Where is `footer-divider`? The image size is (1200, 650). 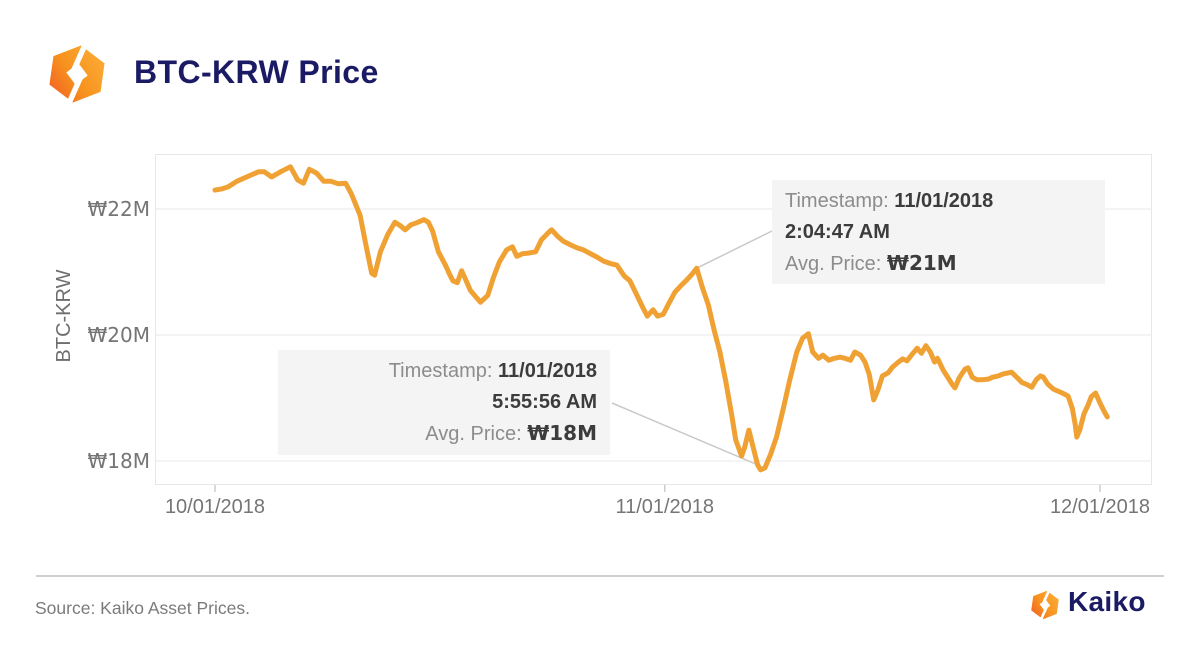
footer-divider is located at coordinates (600, 576).